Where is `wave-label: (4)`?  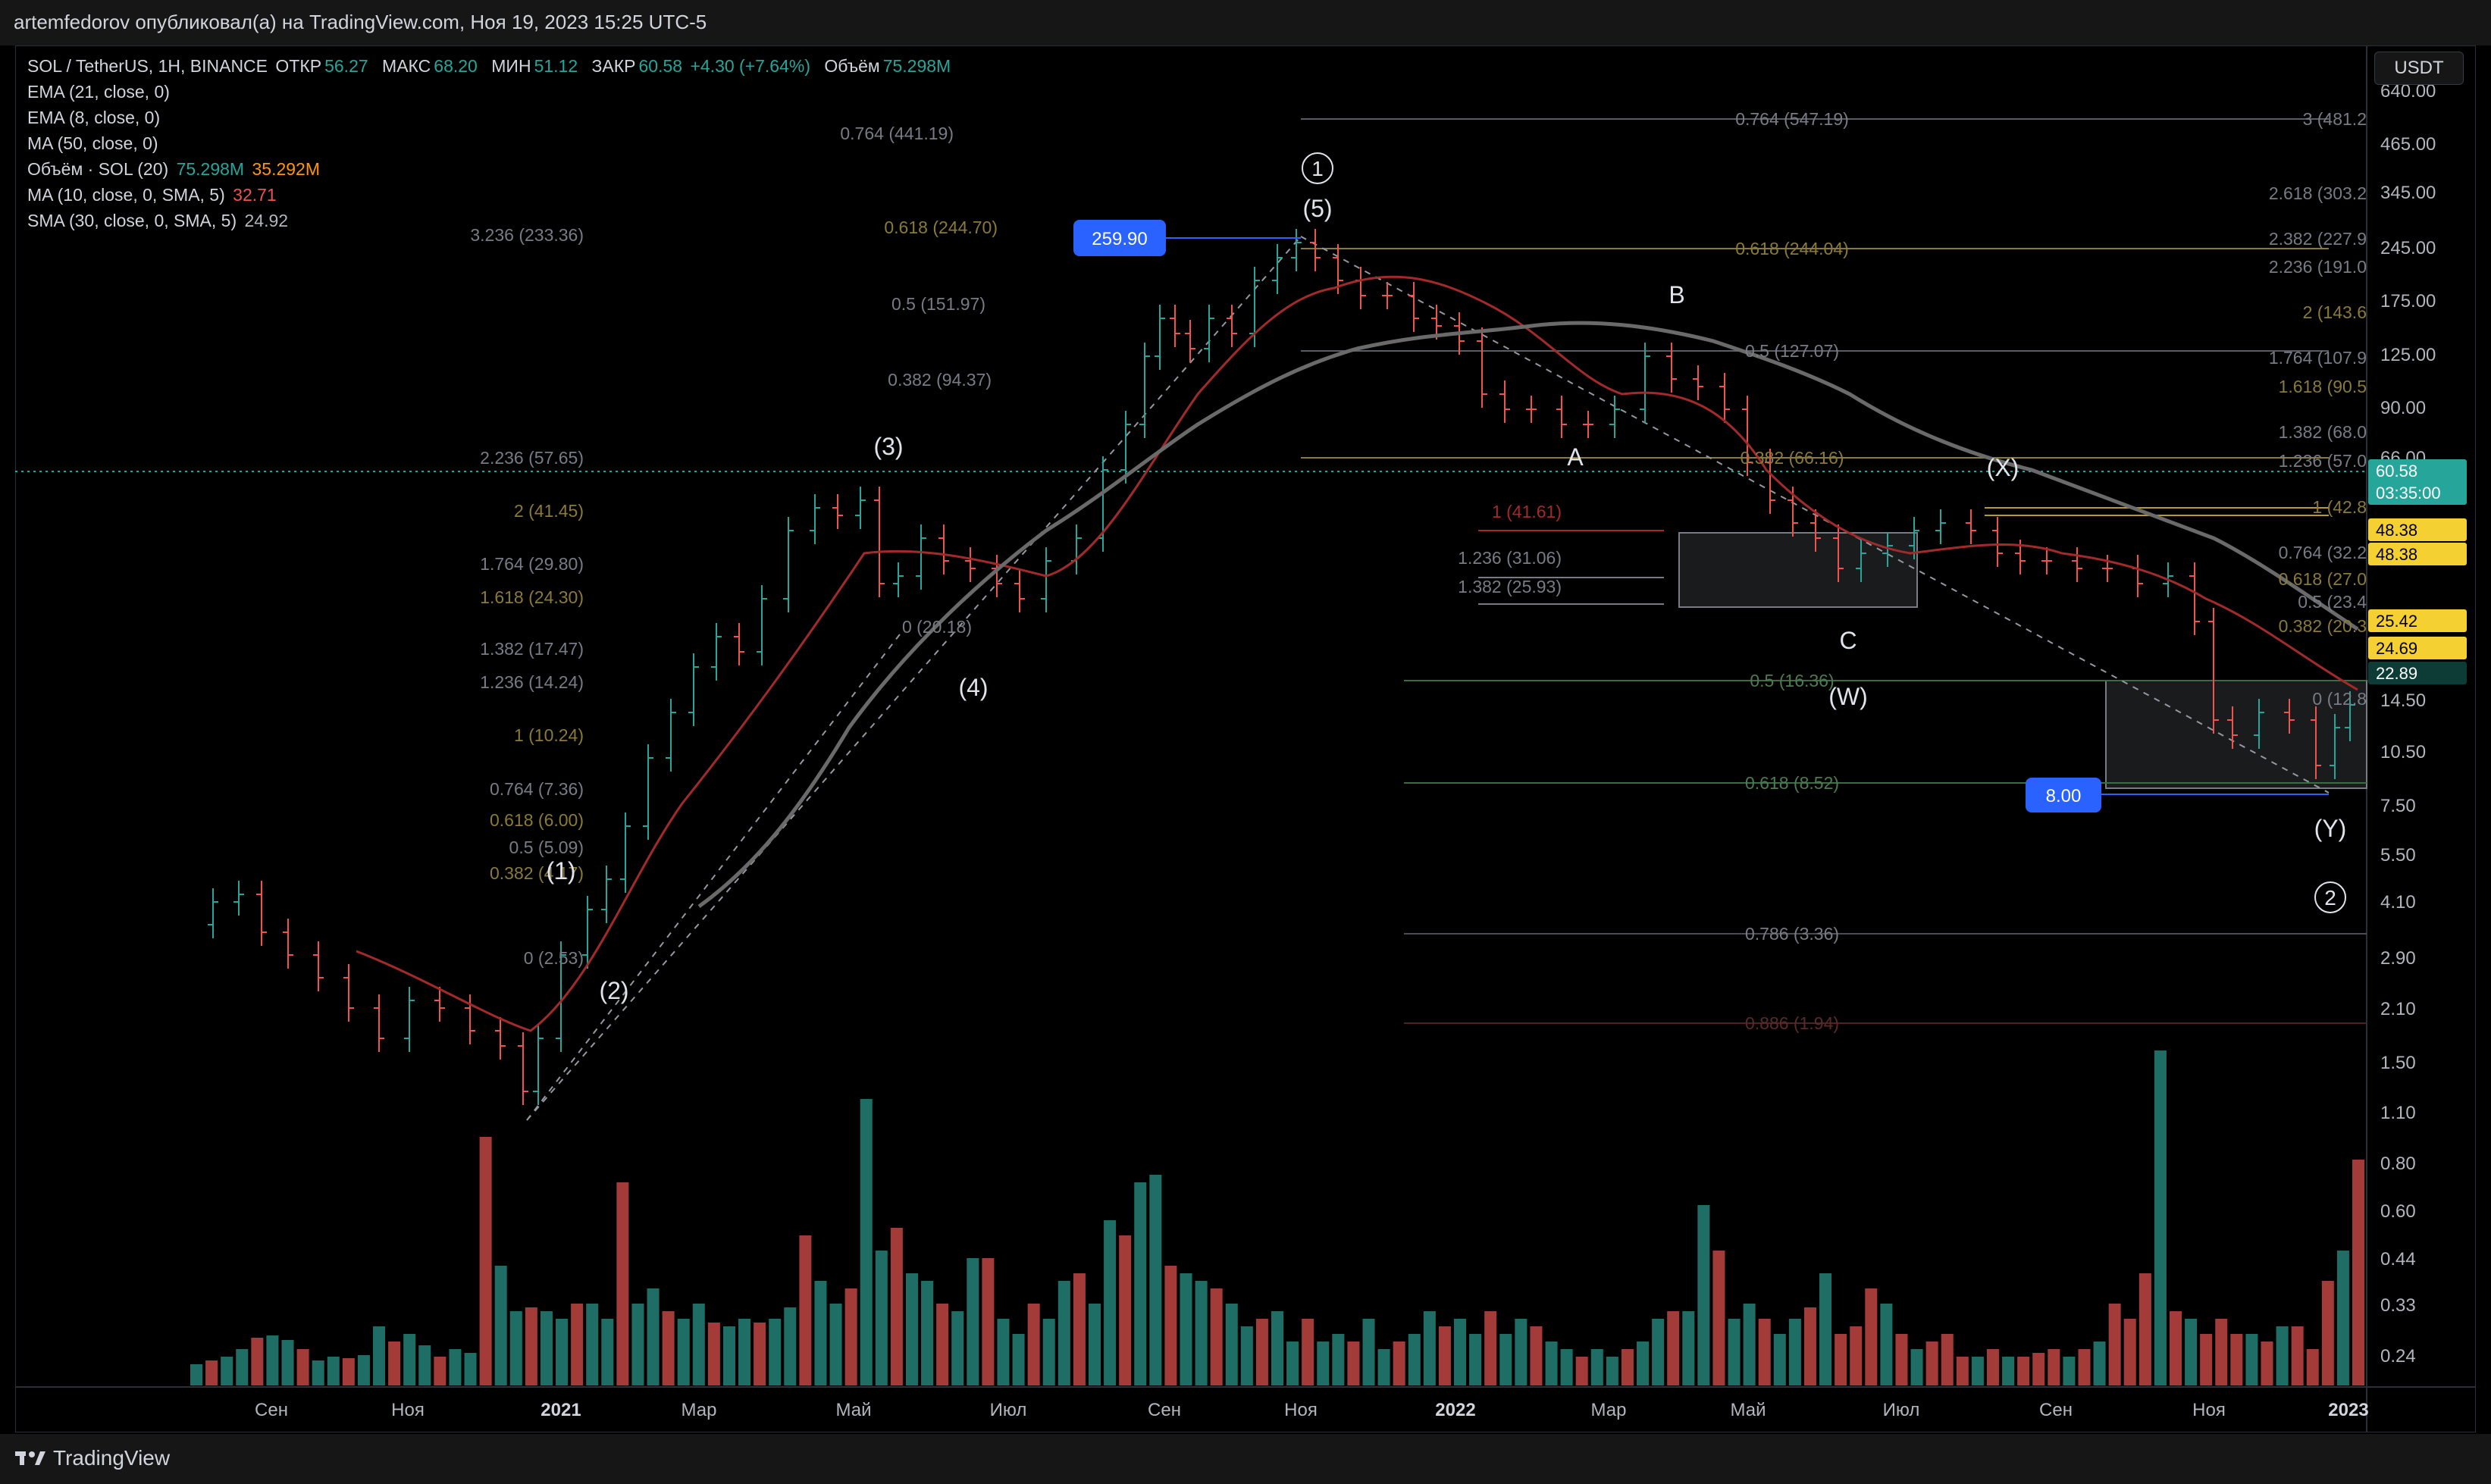
wave-label: (4) is located at coordinates (973, 687).